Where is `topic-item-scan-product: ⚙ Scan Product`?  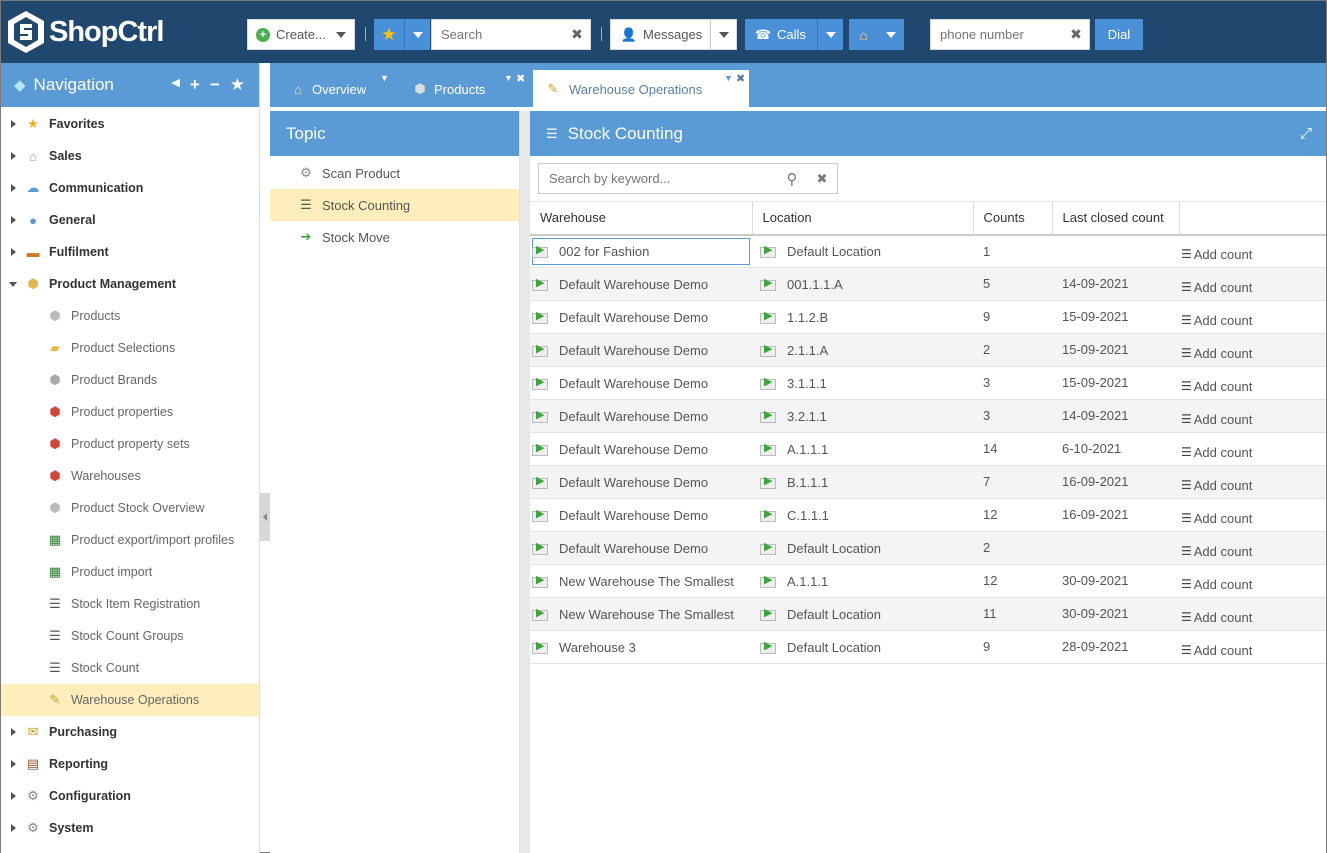 topic-item-scan-product: ⚙ Scan Product is located at coordinates (394, 173).